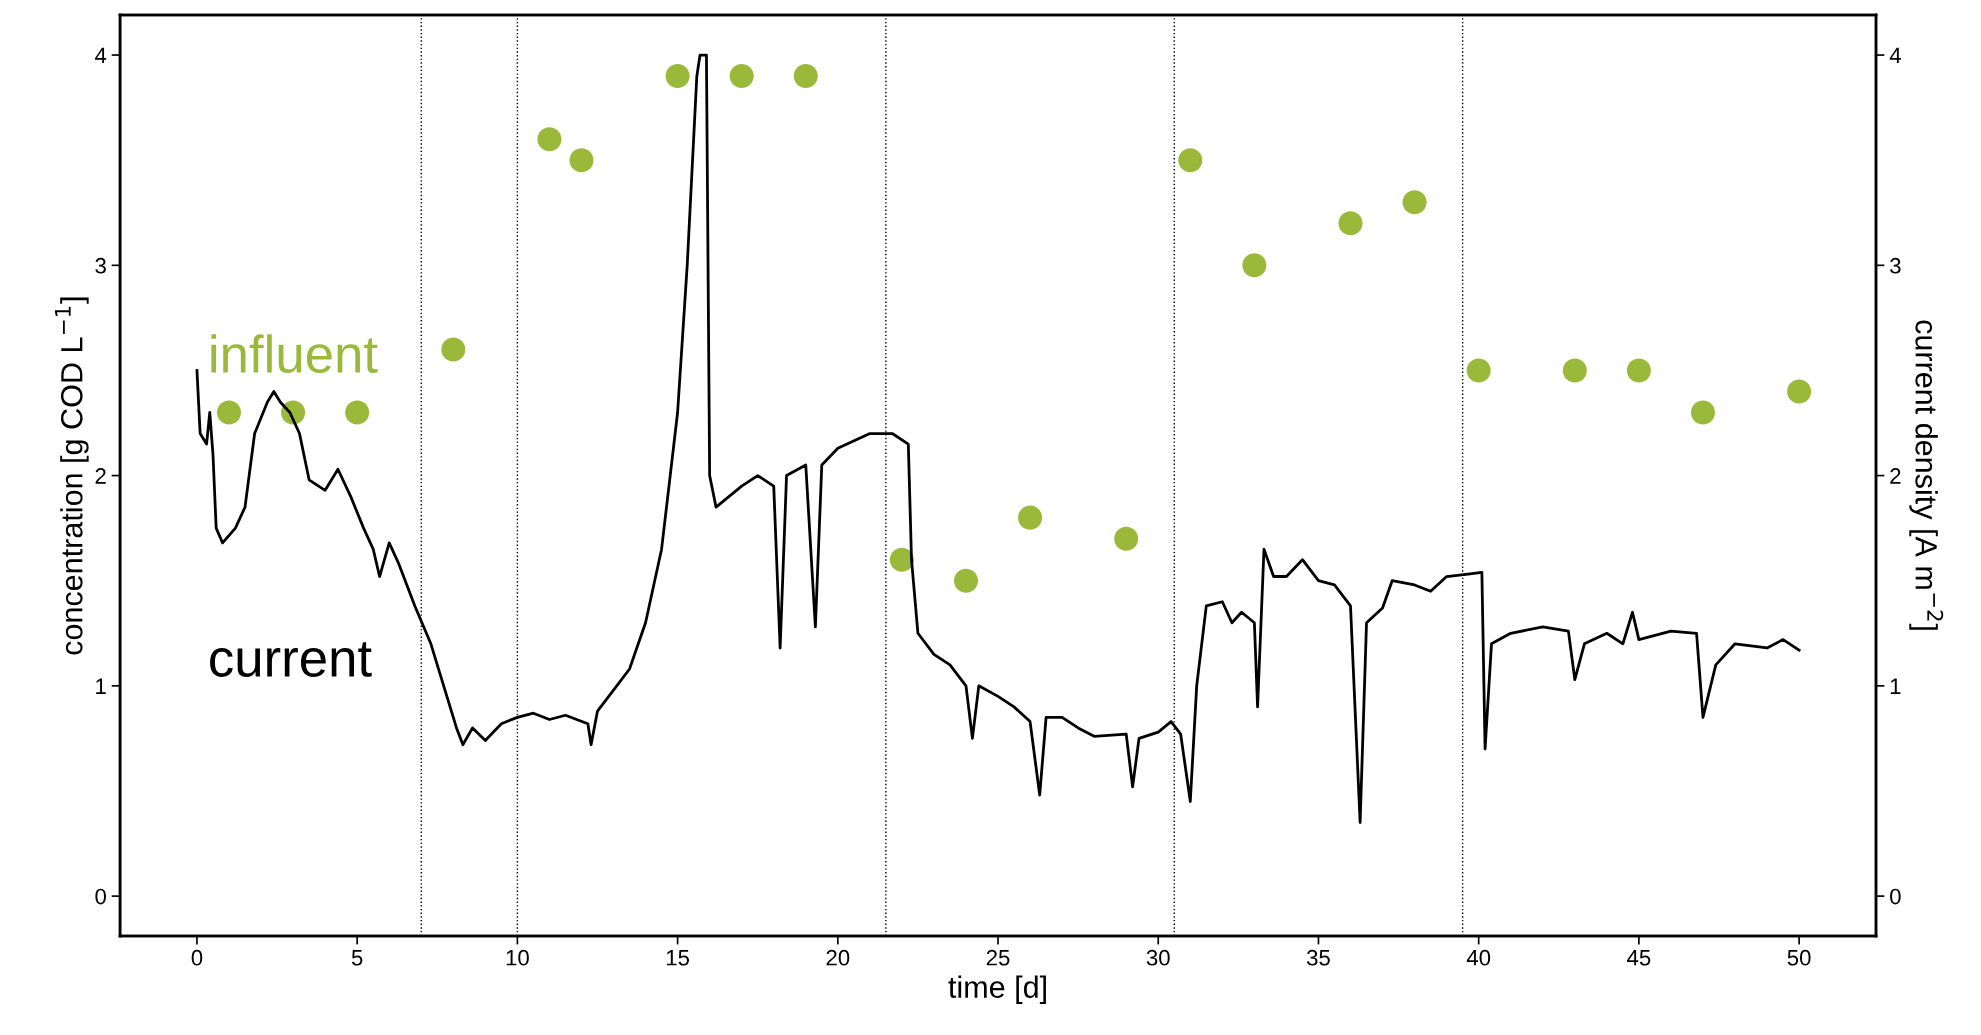  Describe the element at coordinates (294, 354) in the screenshot. I see `series-label: influent` at that location.